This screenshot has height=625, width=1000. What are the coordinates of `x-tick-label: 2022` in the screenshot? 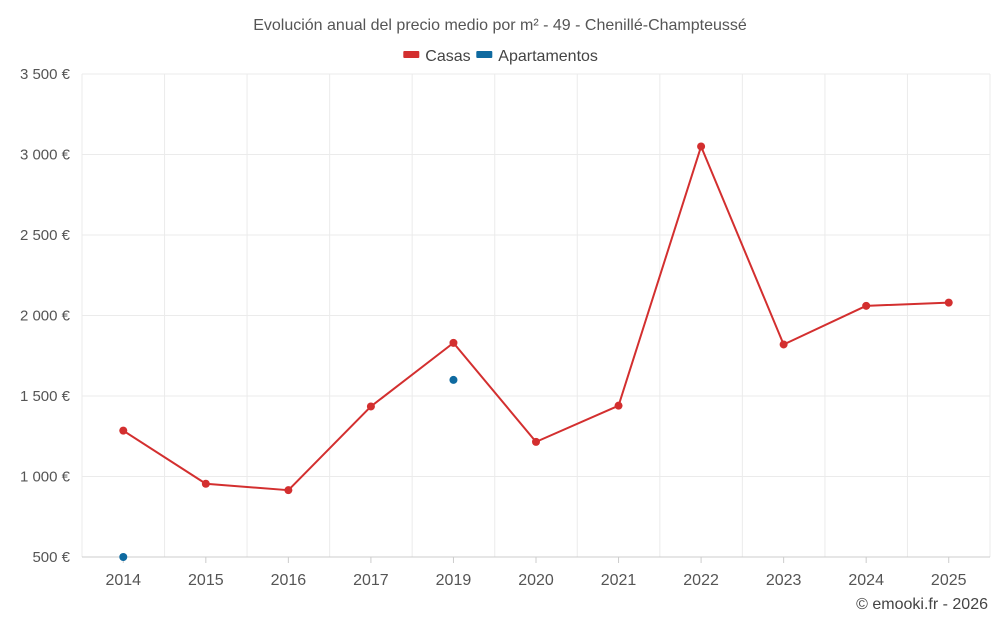 It's located at (701, 580).